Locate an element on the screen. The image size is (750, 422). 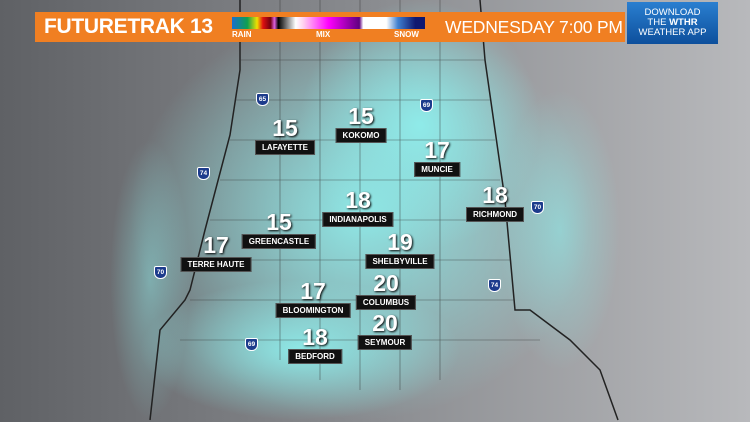
city-marker: 17 BLOOMINGTON is located at coordinates (313, 298).